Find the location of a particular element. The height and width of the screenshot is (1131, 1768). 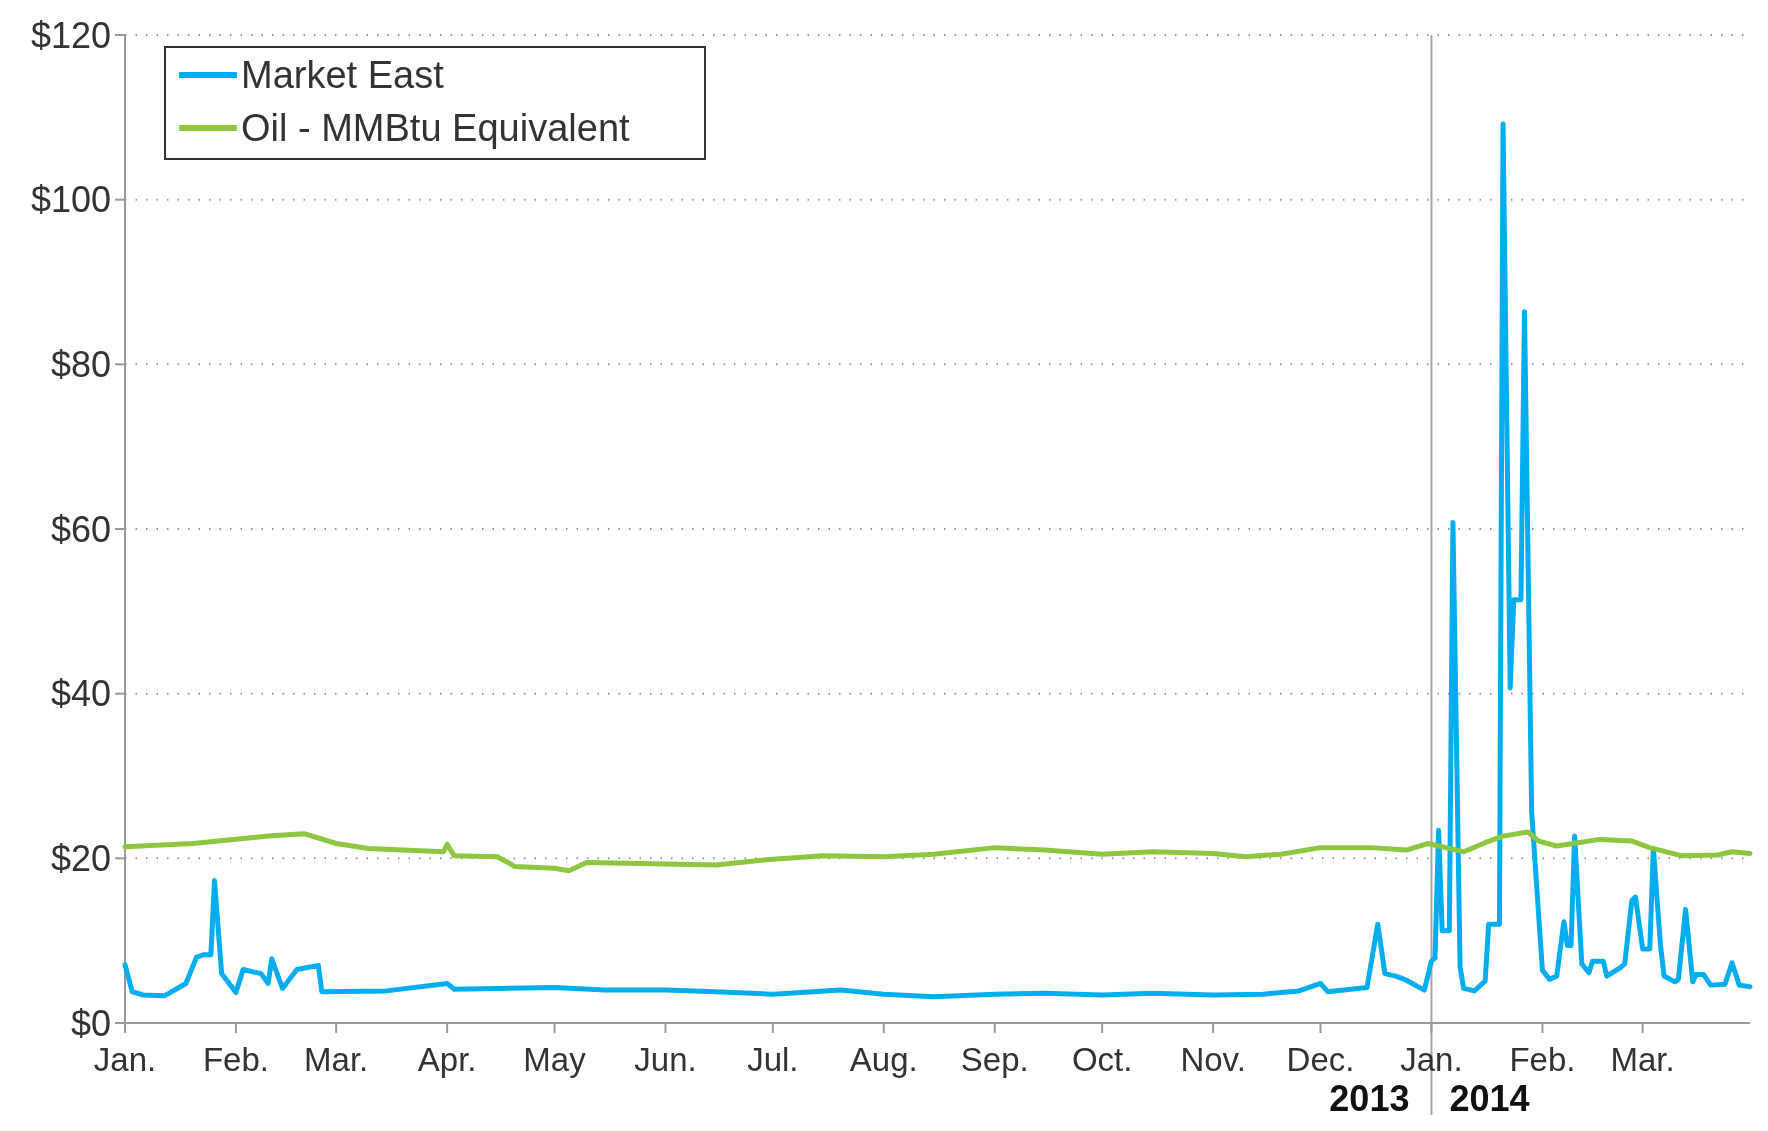

text: 2014 is located at coordinates (1489, 1098).